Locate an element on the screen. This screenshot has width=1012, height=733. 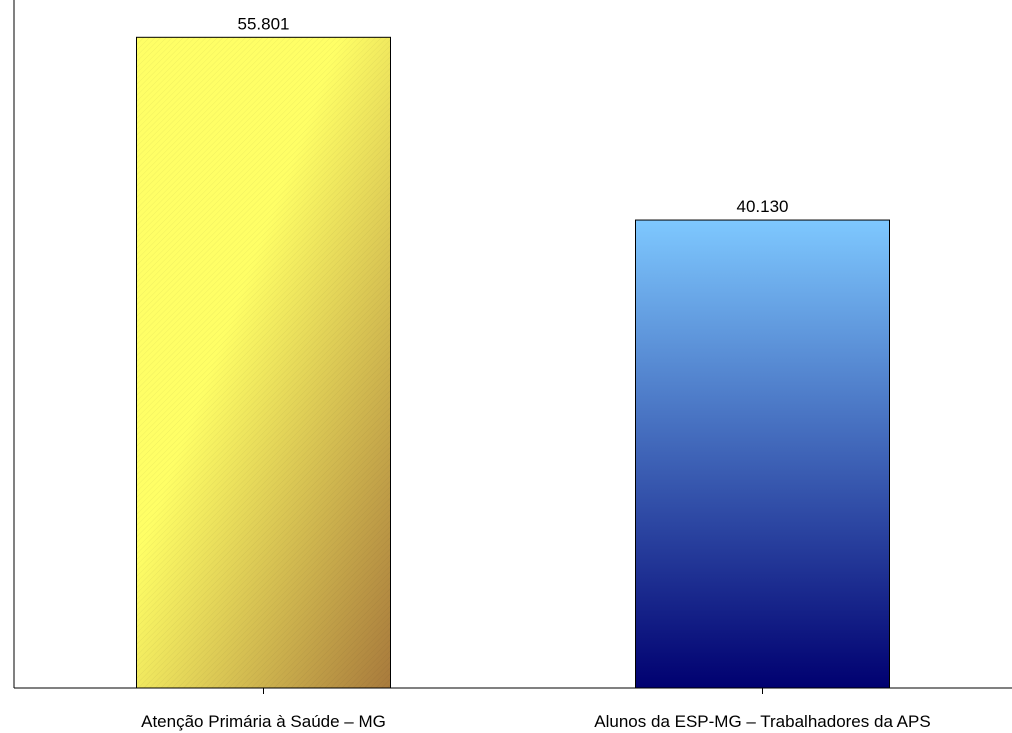
data-label-1: 40.130 is located at coordinates (763, 206).